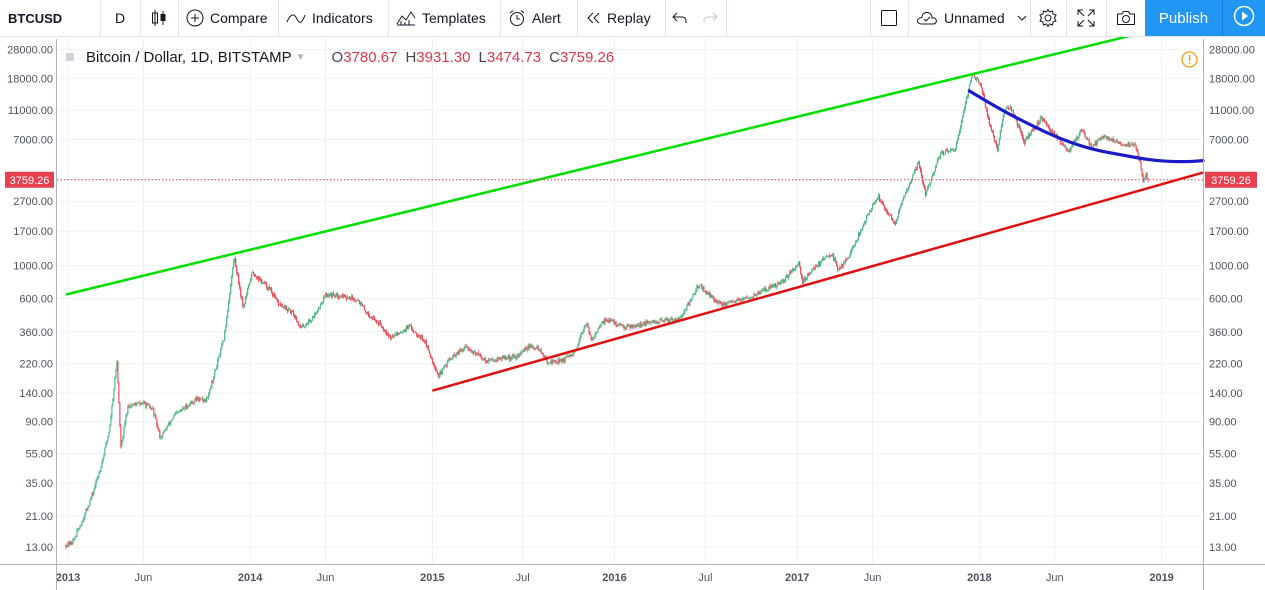 Image resolution: width=1265 pixels, height=590 pixels. What do you see at coordinates (228, 18) in the screenshot?
I see `compare-button: Compare` at bounding box center [228, 18].